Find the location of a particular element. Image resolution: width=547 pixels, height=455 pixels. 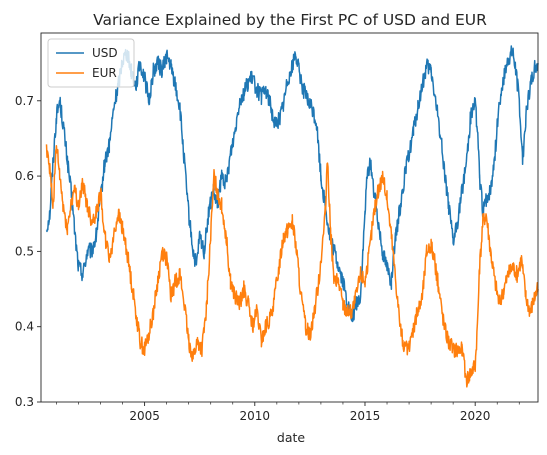

y-tick-label: 0.3 is located at coordinates (24, 402).